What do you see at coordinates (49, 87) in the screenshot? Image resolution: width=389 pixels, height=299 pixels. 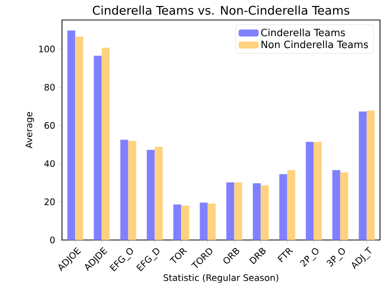 I see `y-tick-label: 80` at bounding box center [49, 87].